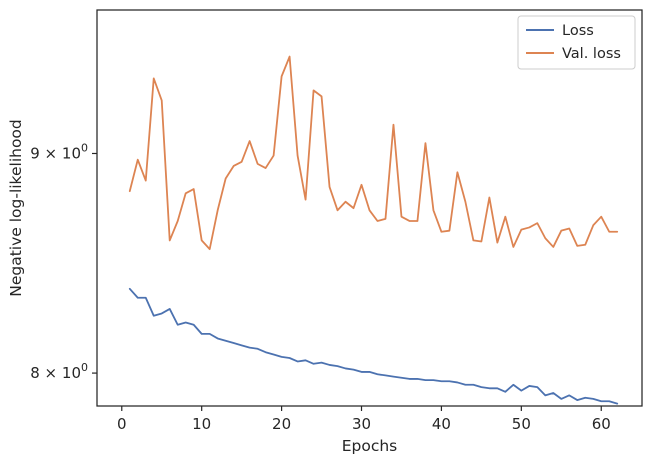 The height and width of the screenshot is (464, 652). Describe the element at coordinates (63, 261) in the screenshot. I see `y-axis-ticks: 8 × 100 9 × 100` at that location.